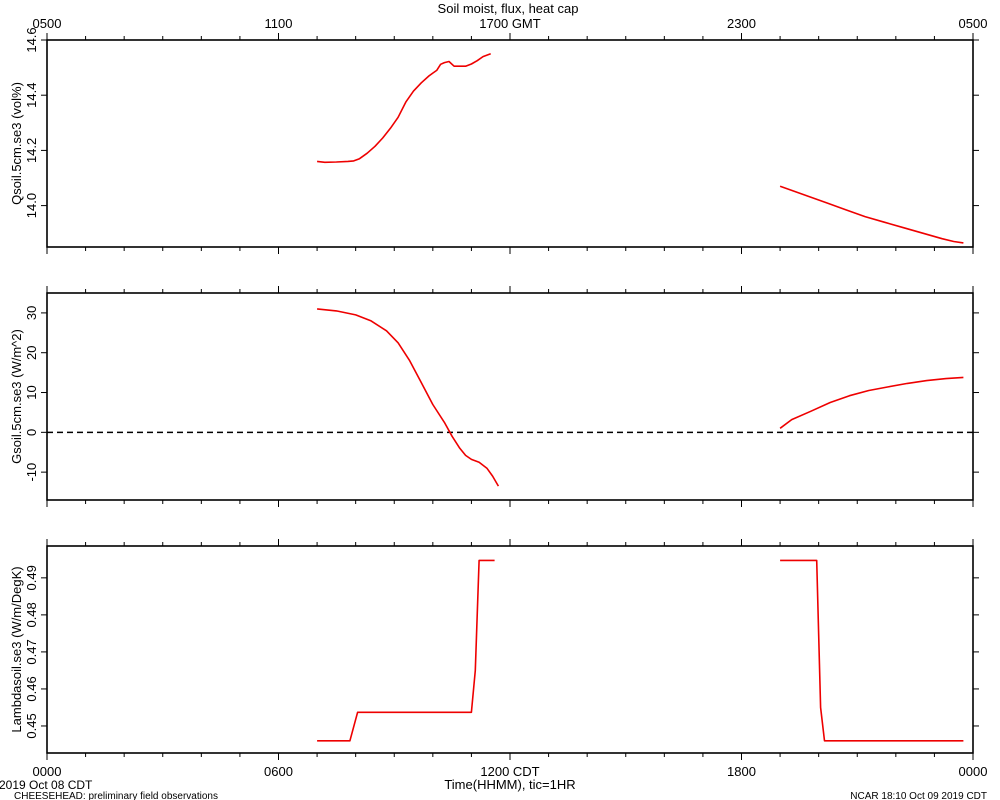 The height and width of the screenshot is (800, 1000). Describe the element at coordinates (47, 771) in the screenshot. I see `bottom-tick-label-1: 0000` at that location.